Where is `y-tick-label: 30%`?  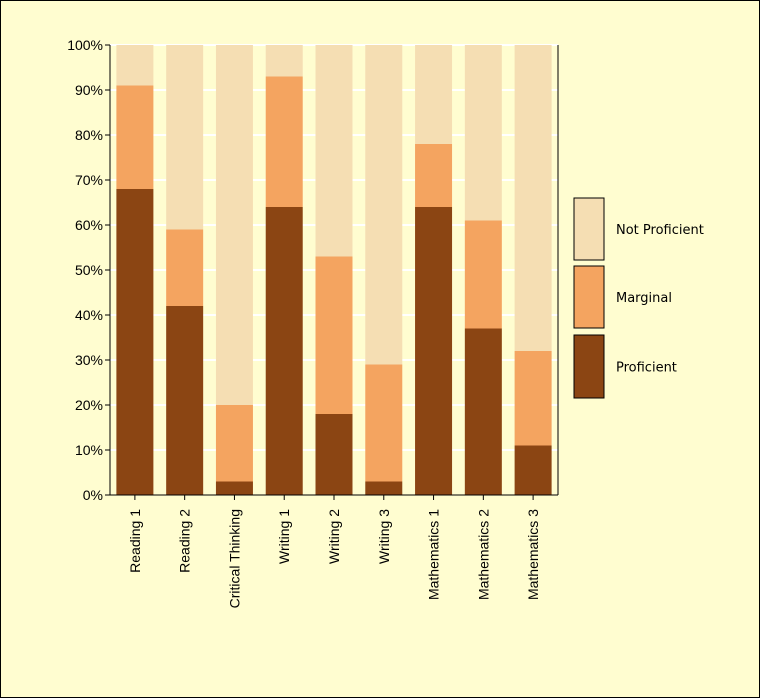 y-tick-label: 30% is located at coordinates (89, 360).